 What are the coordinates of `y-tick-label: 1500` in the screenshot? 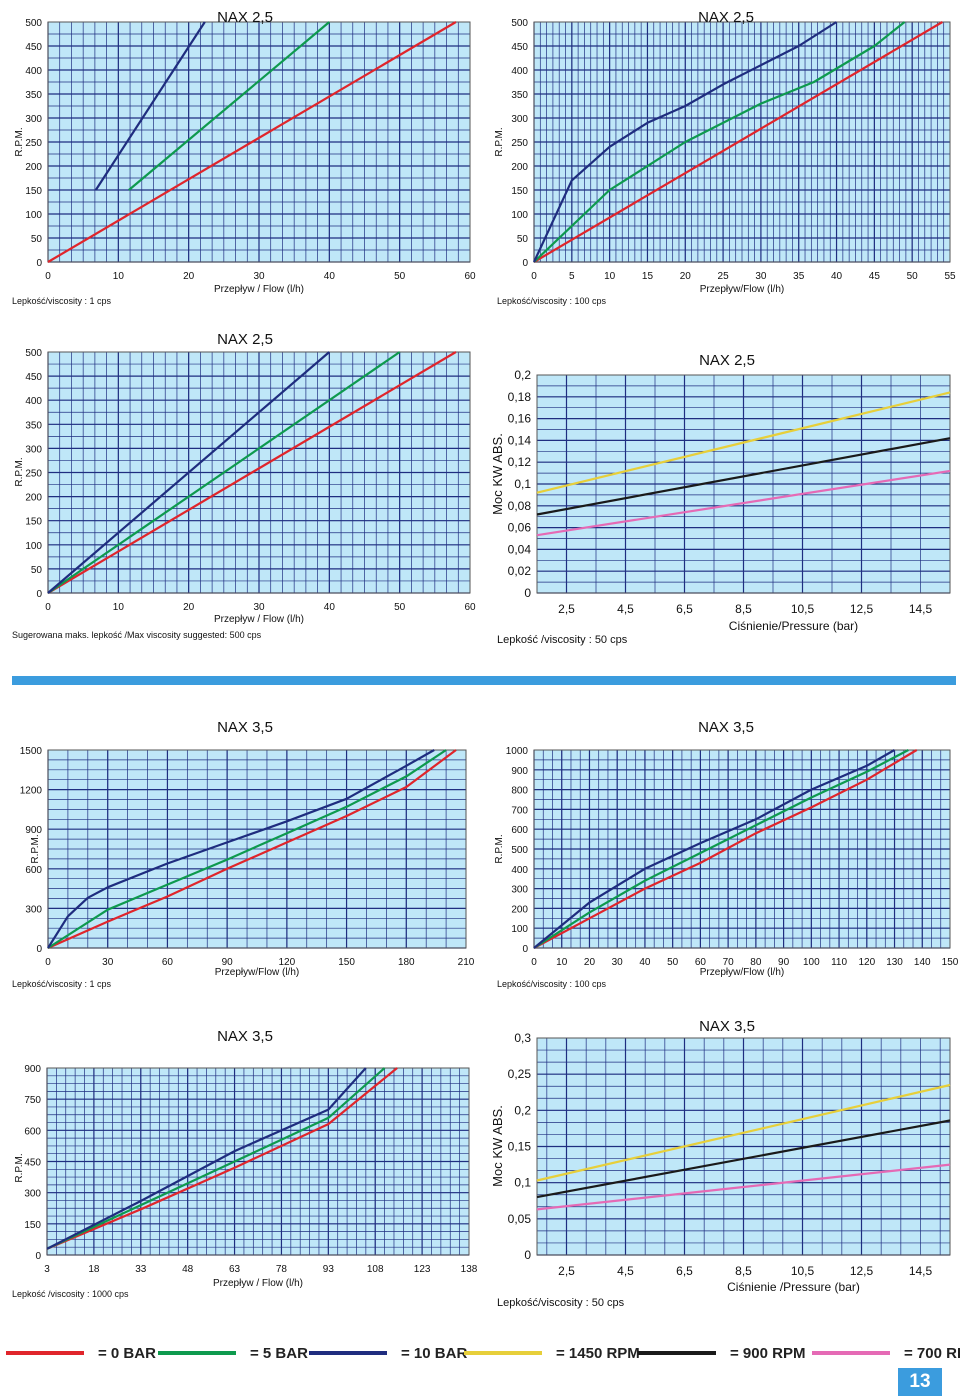 It's located at (31, 751).